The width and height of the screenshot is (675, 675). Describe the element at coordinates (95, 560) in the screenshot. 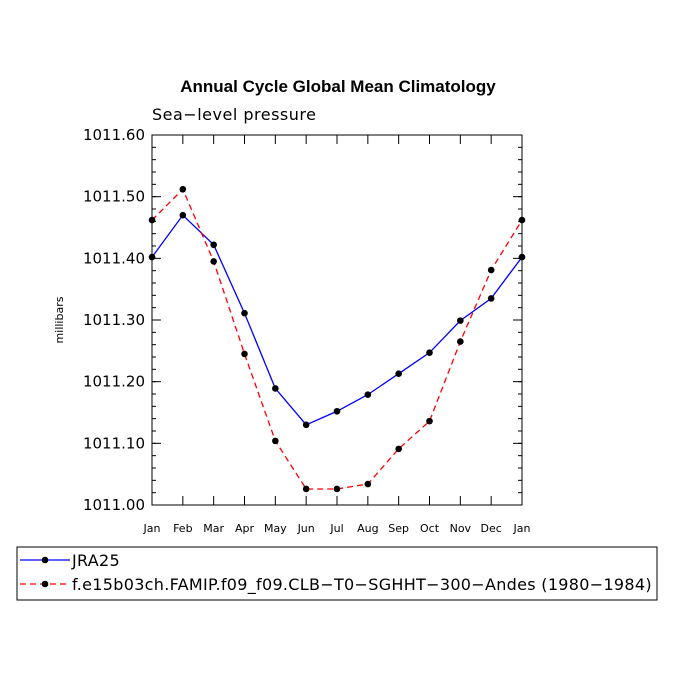

I see `legend-label: JRA25` at that location.